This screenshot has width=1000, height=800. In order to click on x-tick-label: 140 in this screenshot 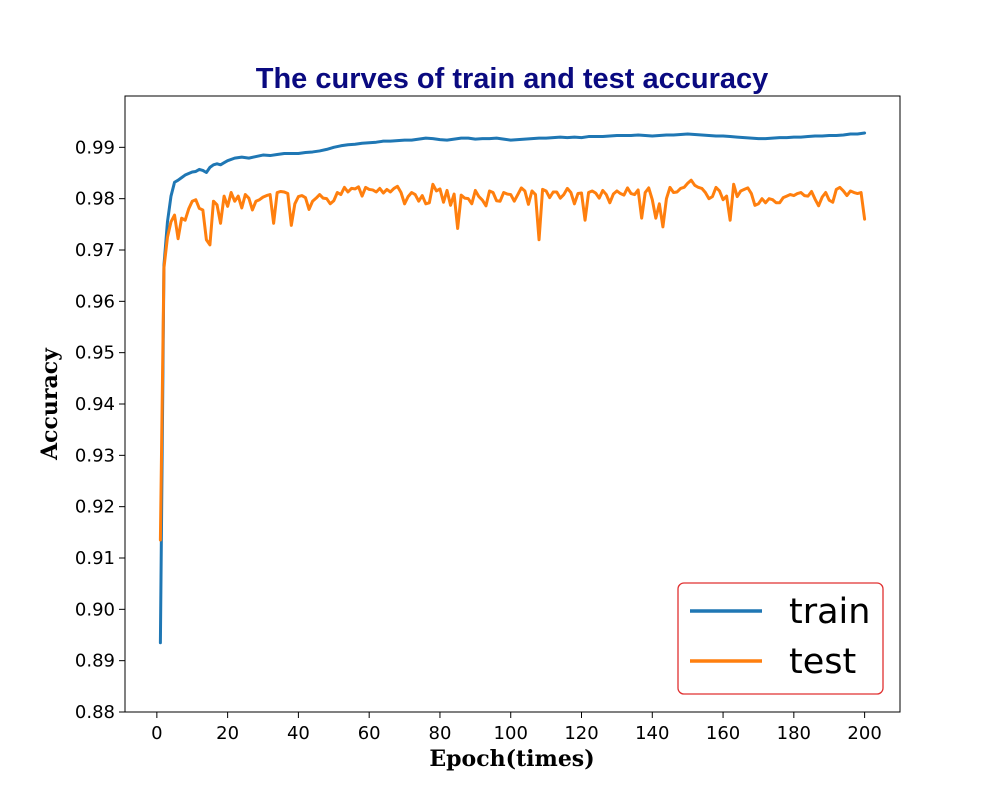, I will do `click(652, 733)`.